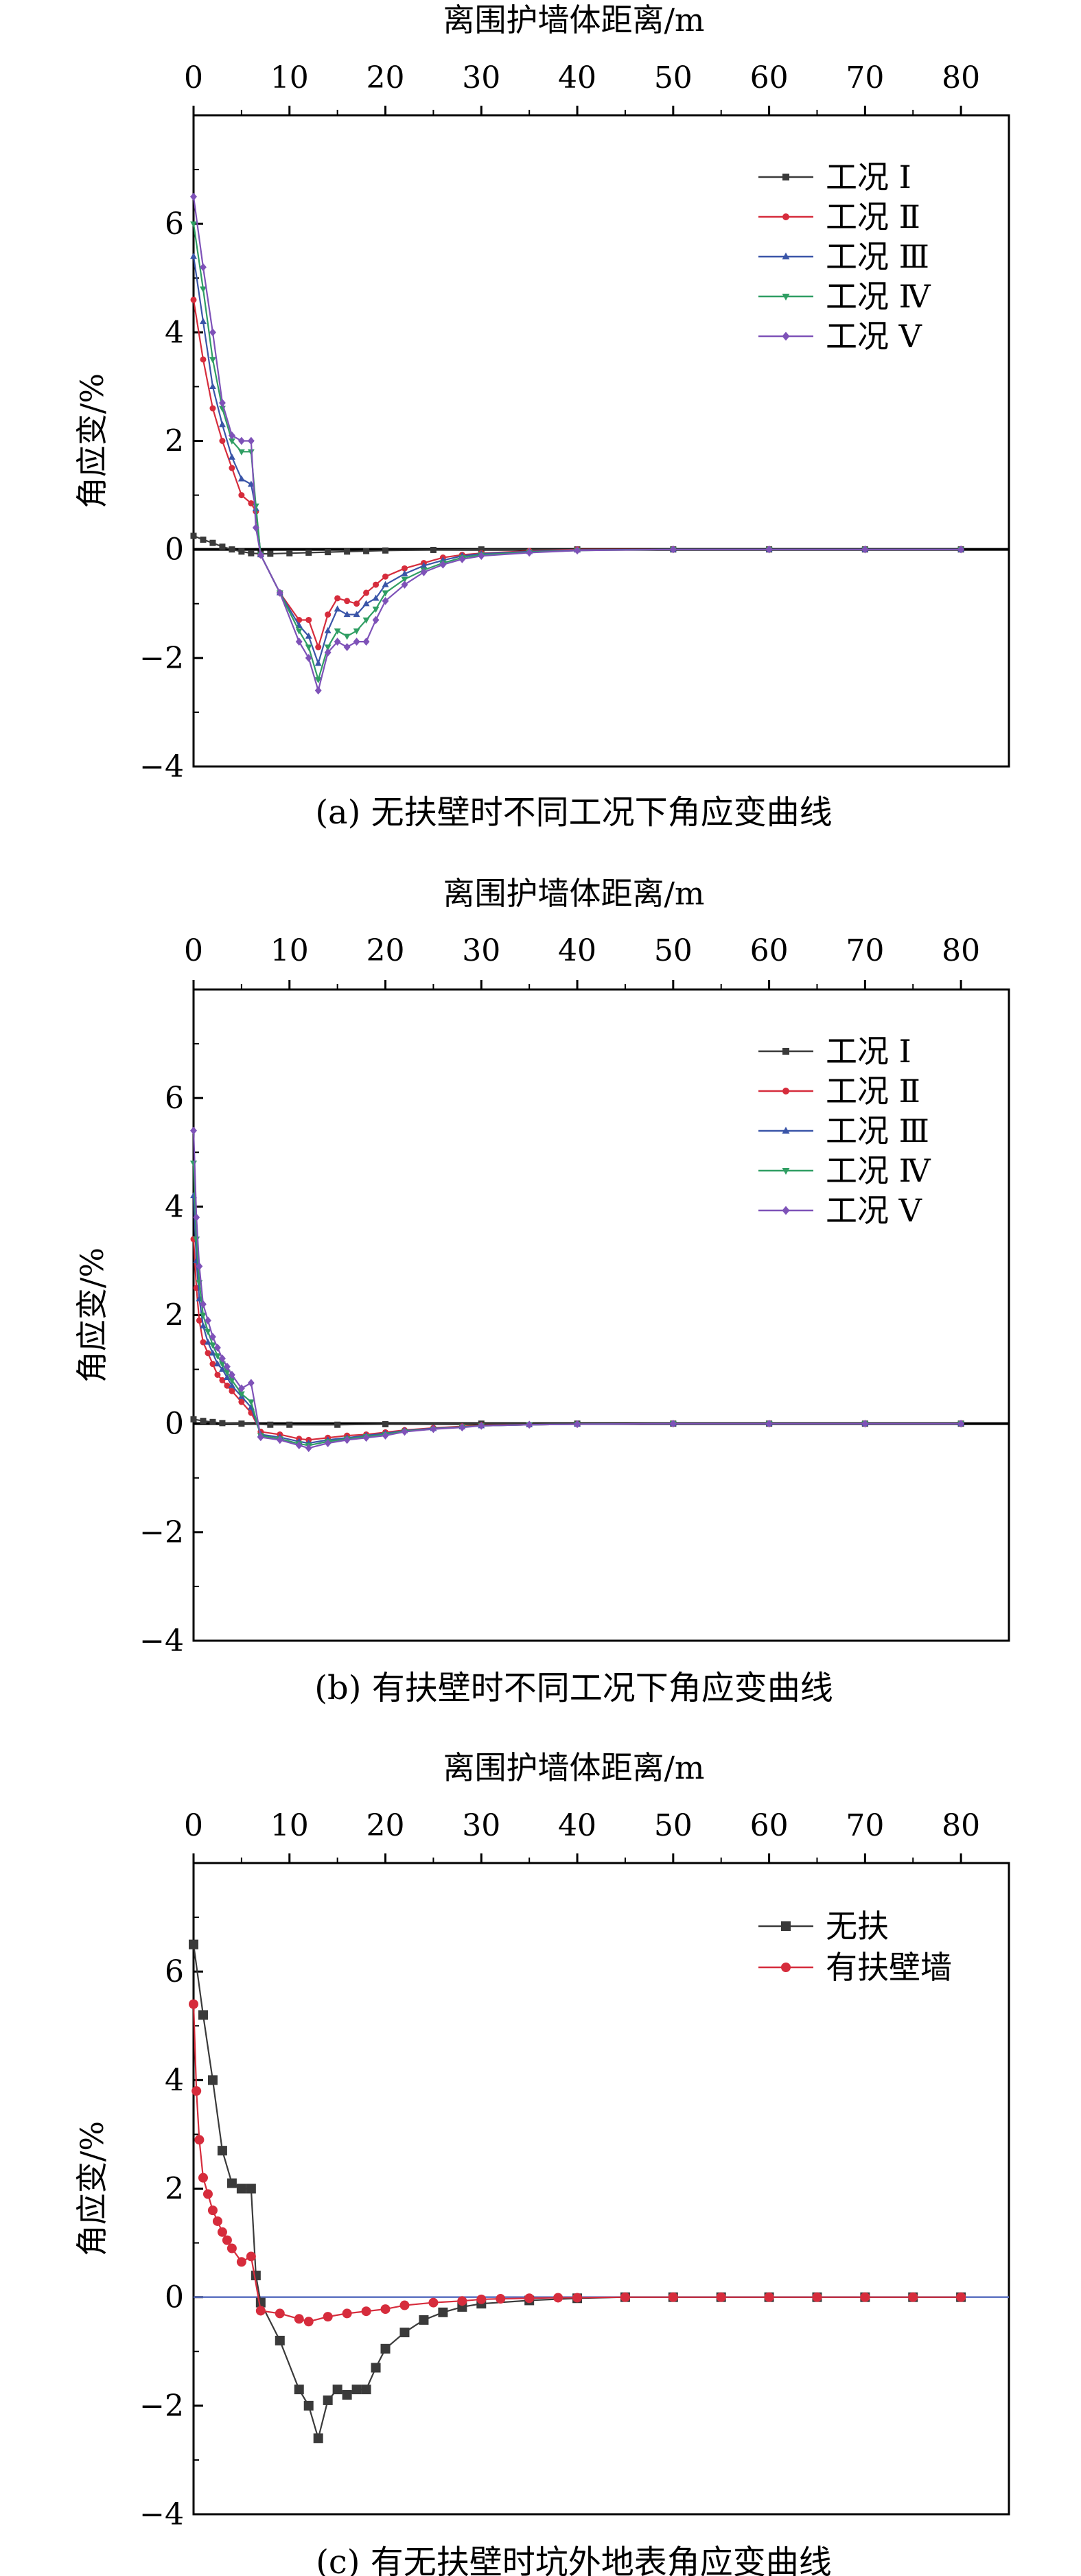 This screenshot has width=1081, height=2576. What do you see at coordinates (481, 1825) in the screenshot?
I see `x-tick-label: 30` at bounding box center [481, 1825].